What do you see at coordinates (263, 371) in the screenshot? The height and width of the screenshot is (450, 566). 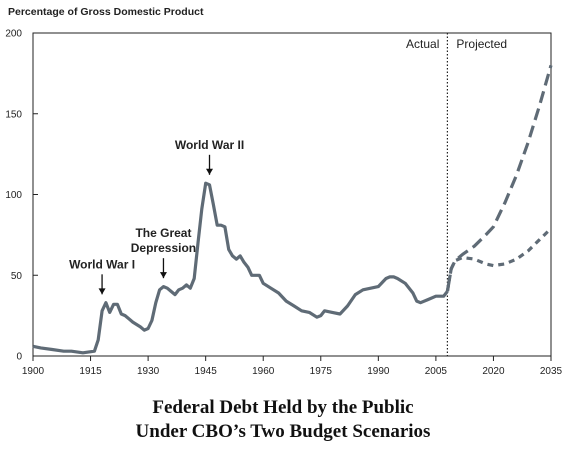 I see `x-tick-label-1960: 1960` at bounding box center [263, 371].